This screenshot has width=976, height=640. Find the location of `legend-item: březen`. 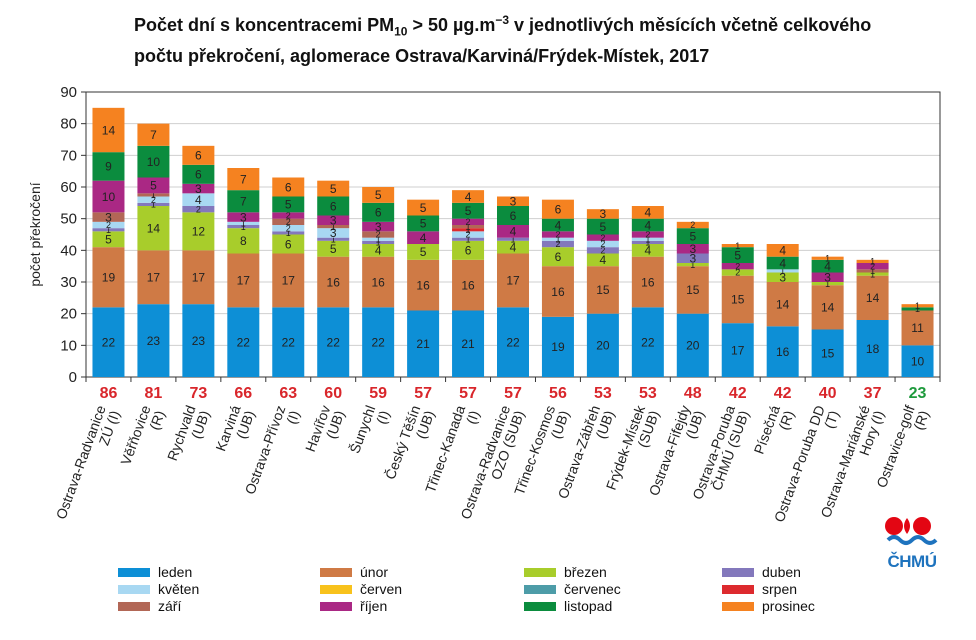

legend-item: březen is located at coordinates (565, 572).